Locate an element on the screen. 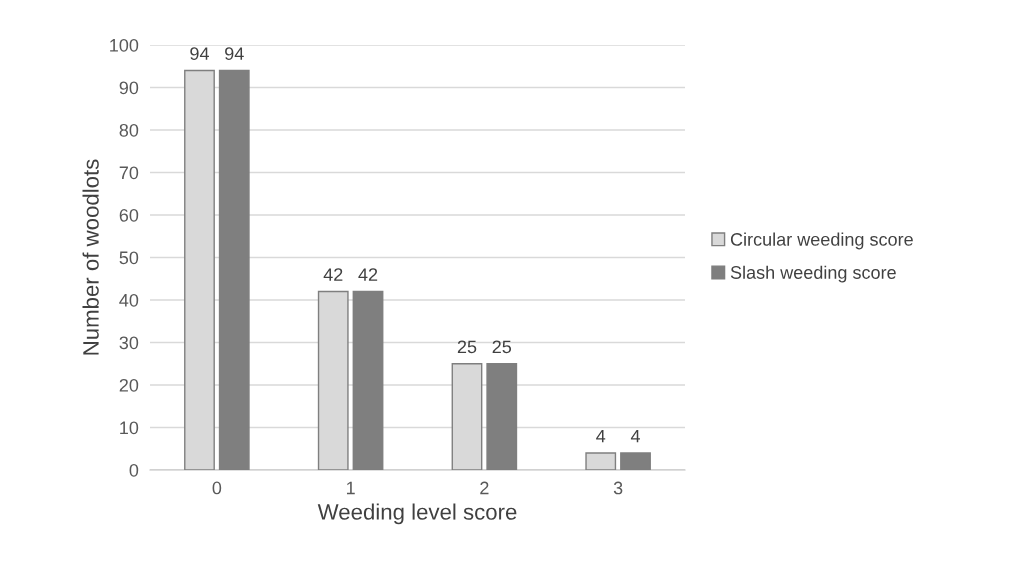  y-tick-label: 100 is located at coordinates (124, 45).